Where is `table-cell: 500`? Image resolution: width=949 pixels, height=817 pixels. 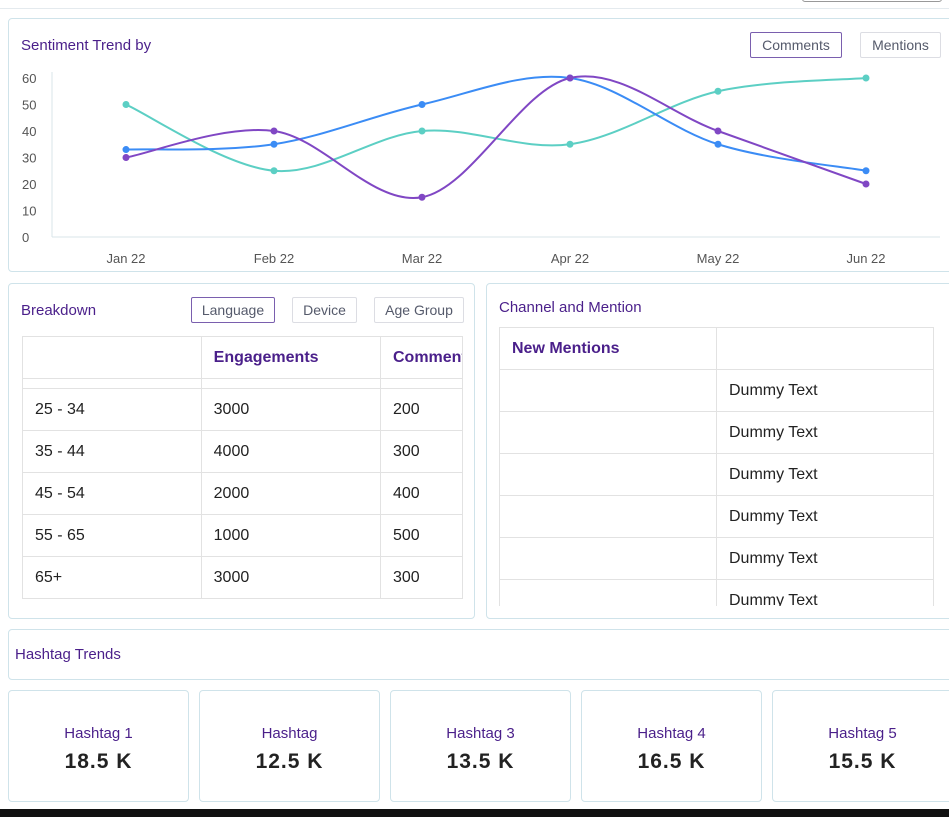
table-cell: 500 is located at coordinates (421, 535).